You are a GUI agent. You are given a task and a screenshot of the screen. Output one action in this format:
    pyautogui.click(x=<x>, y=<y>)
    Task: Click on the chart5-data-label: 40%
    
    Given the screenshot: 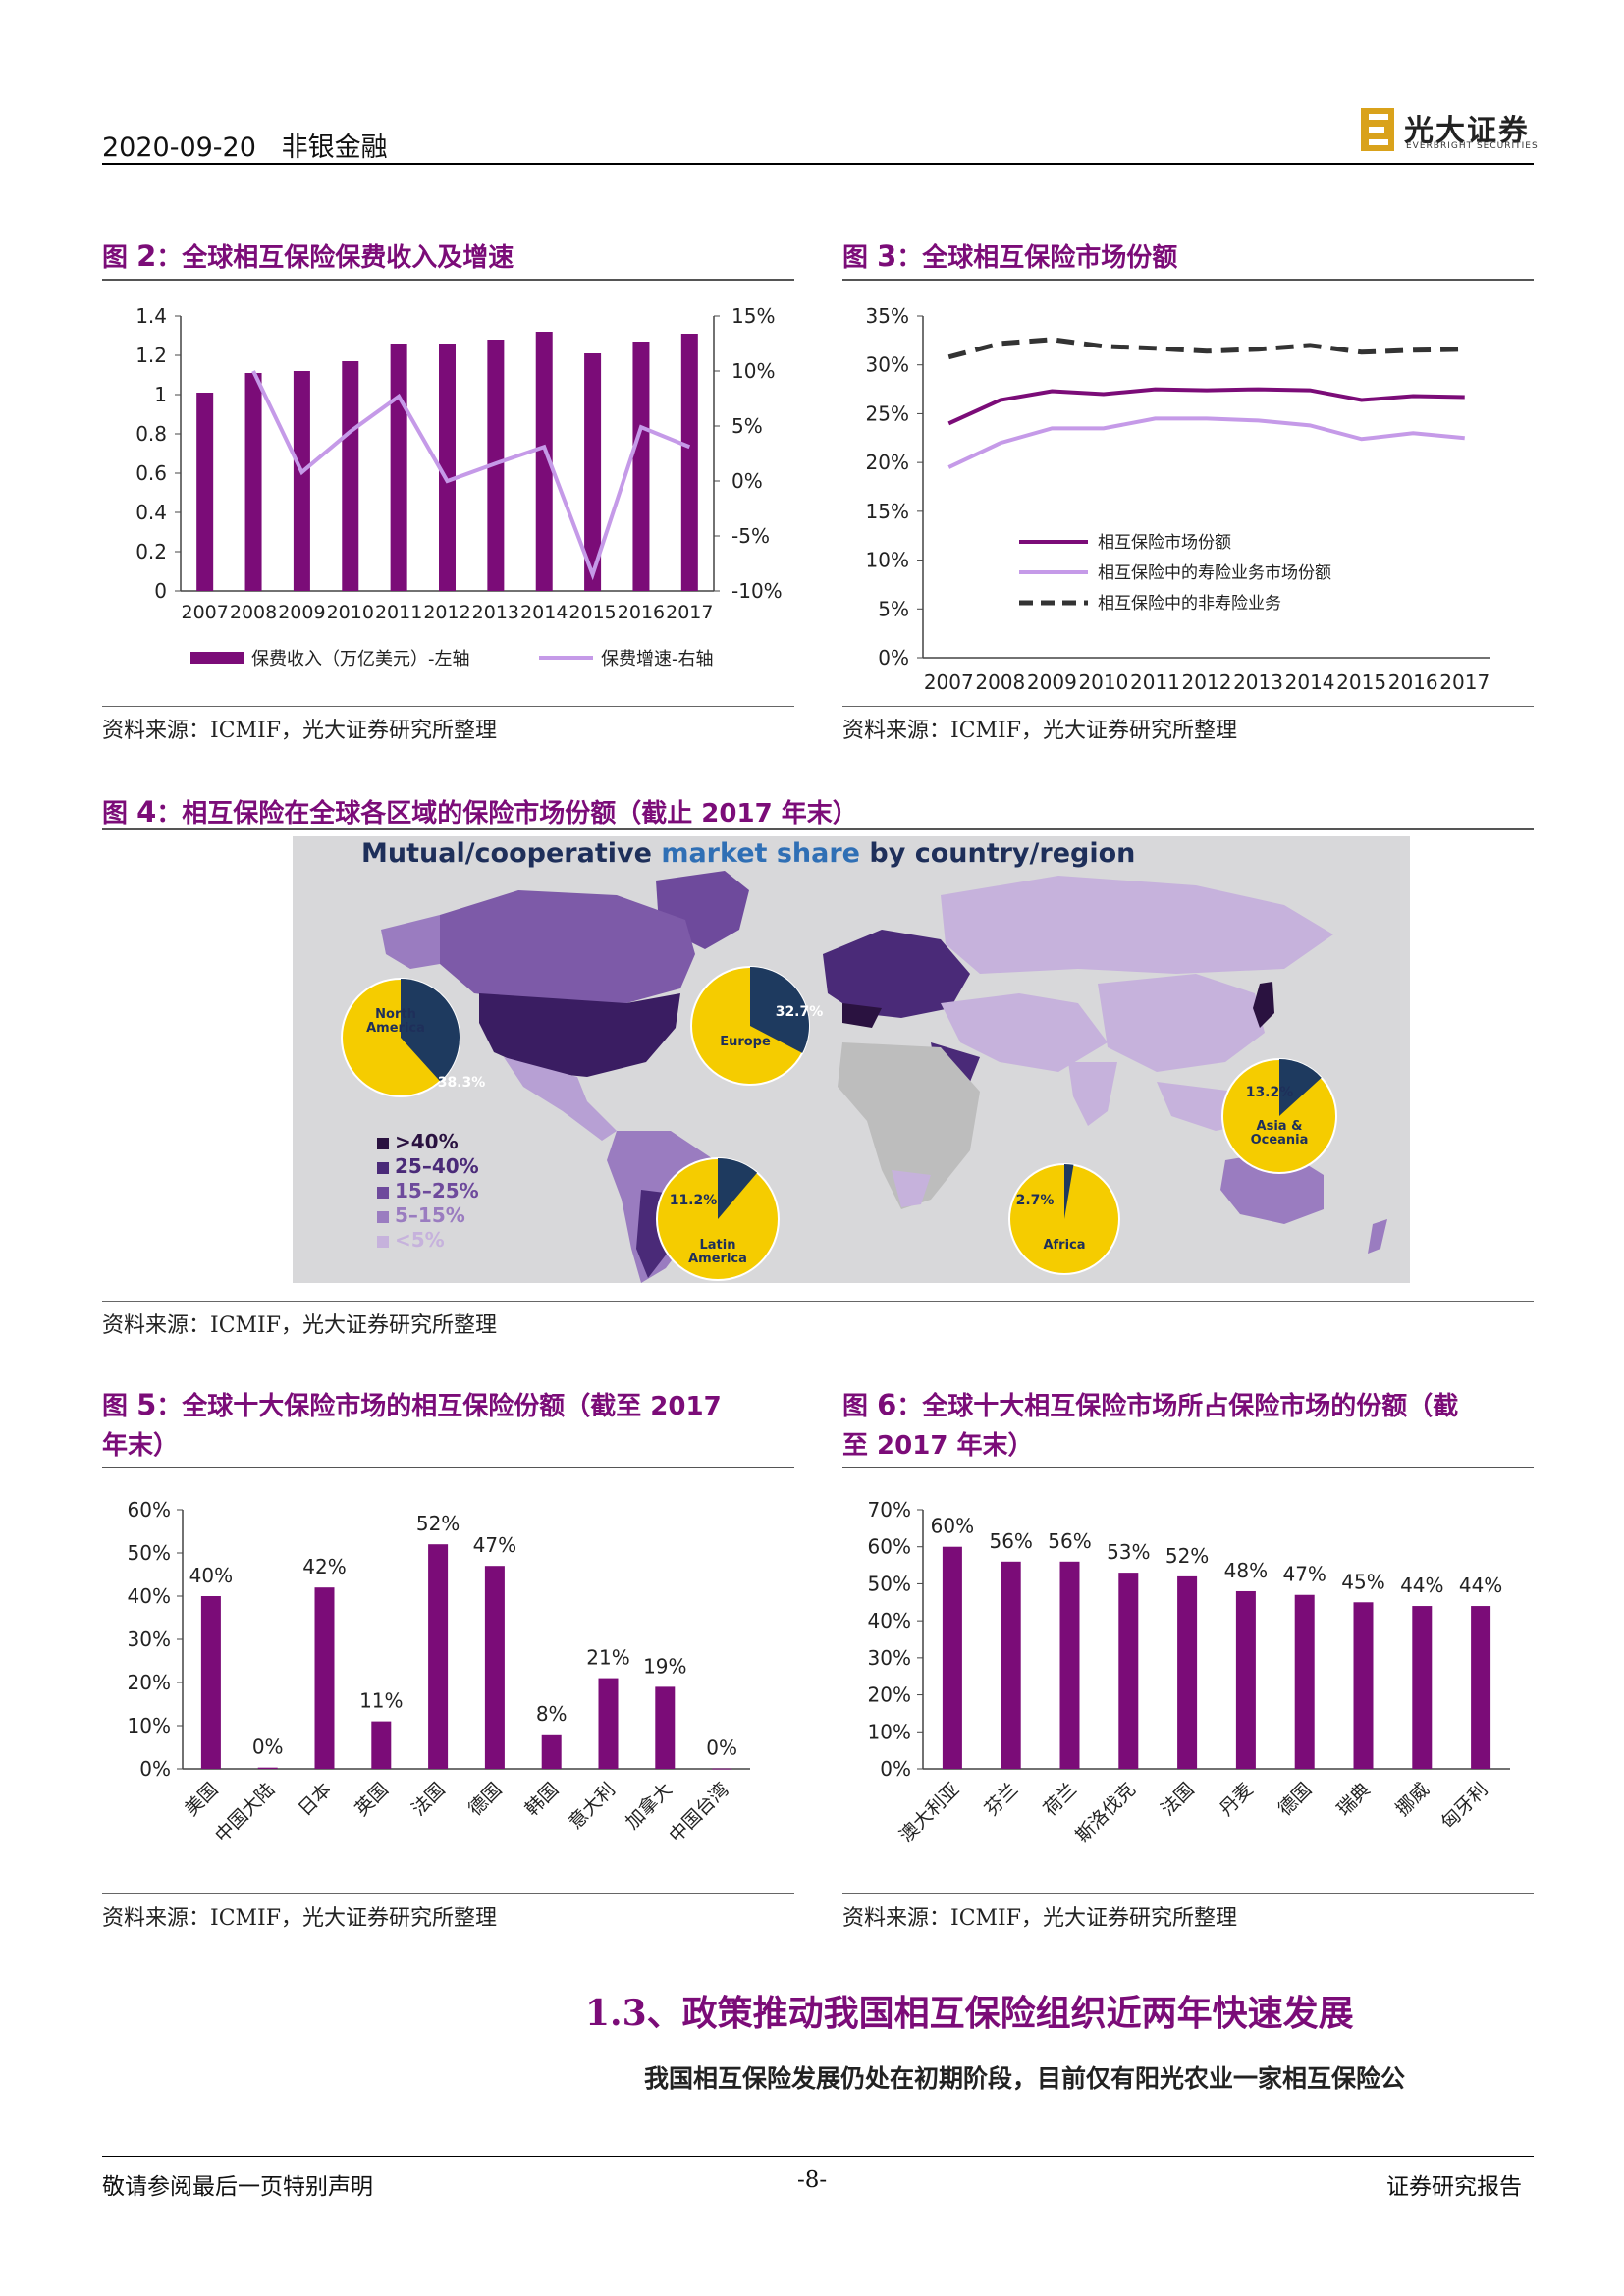 What is the action you would take?
    pyautogui.click(x=211, y=1576)
    